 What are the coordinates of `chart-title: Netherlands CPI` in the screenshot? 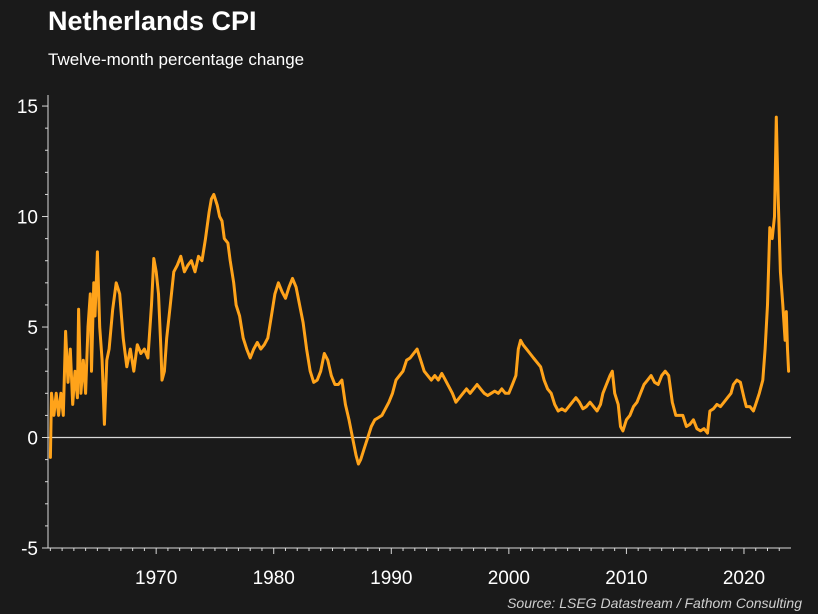 It's located at (152, 21).